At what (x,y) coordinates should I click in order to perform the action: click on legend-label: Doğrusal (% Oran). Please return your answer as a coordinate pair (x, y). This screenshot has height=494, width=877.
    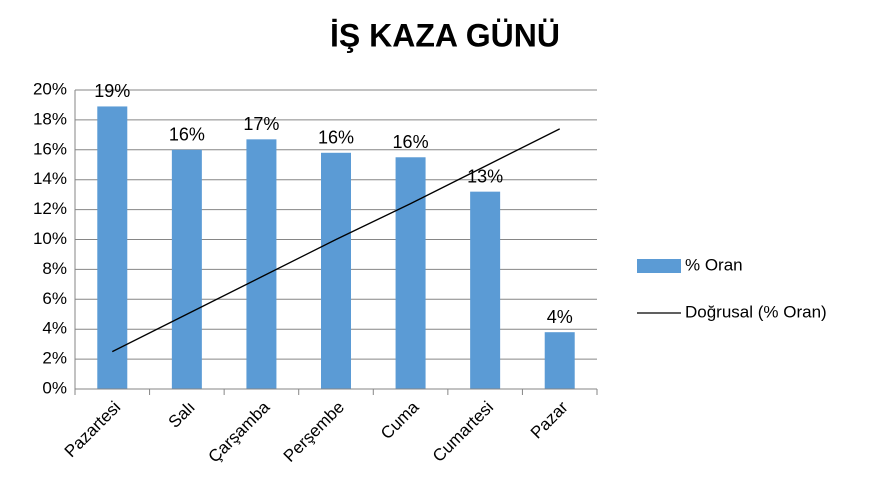
    Looking at the image, I should click on (756, 311).